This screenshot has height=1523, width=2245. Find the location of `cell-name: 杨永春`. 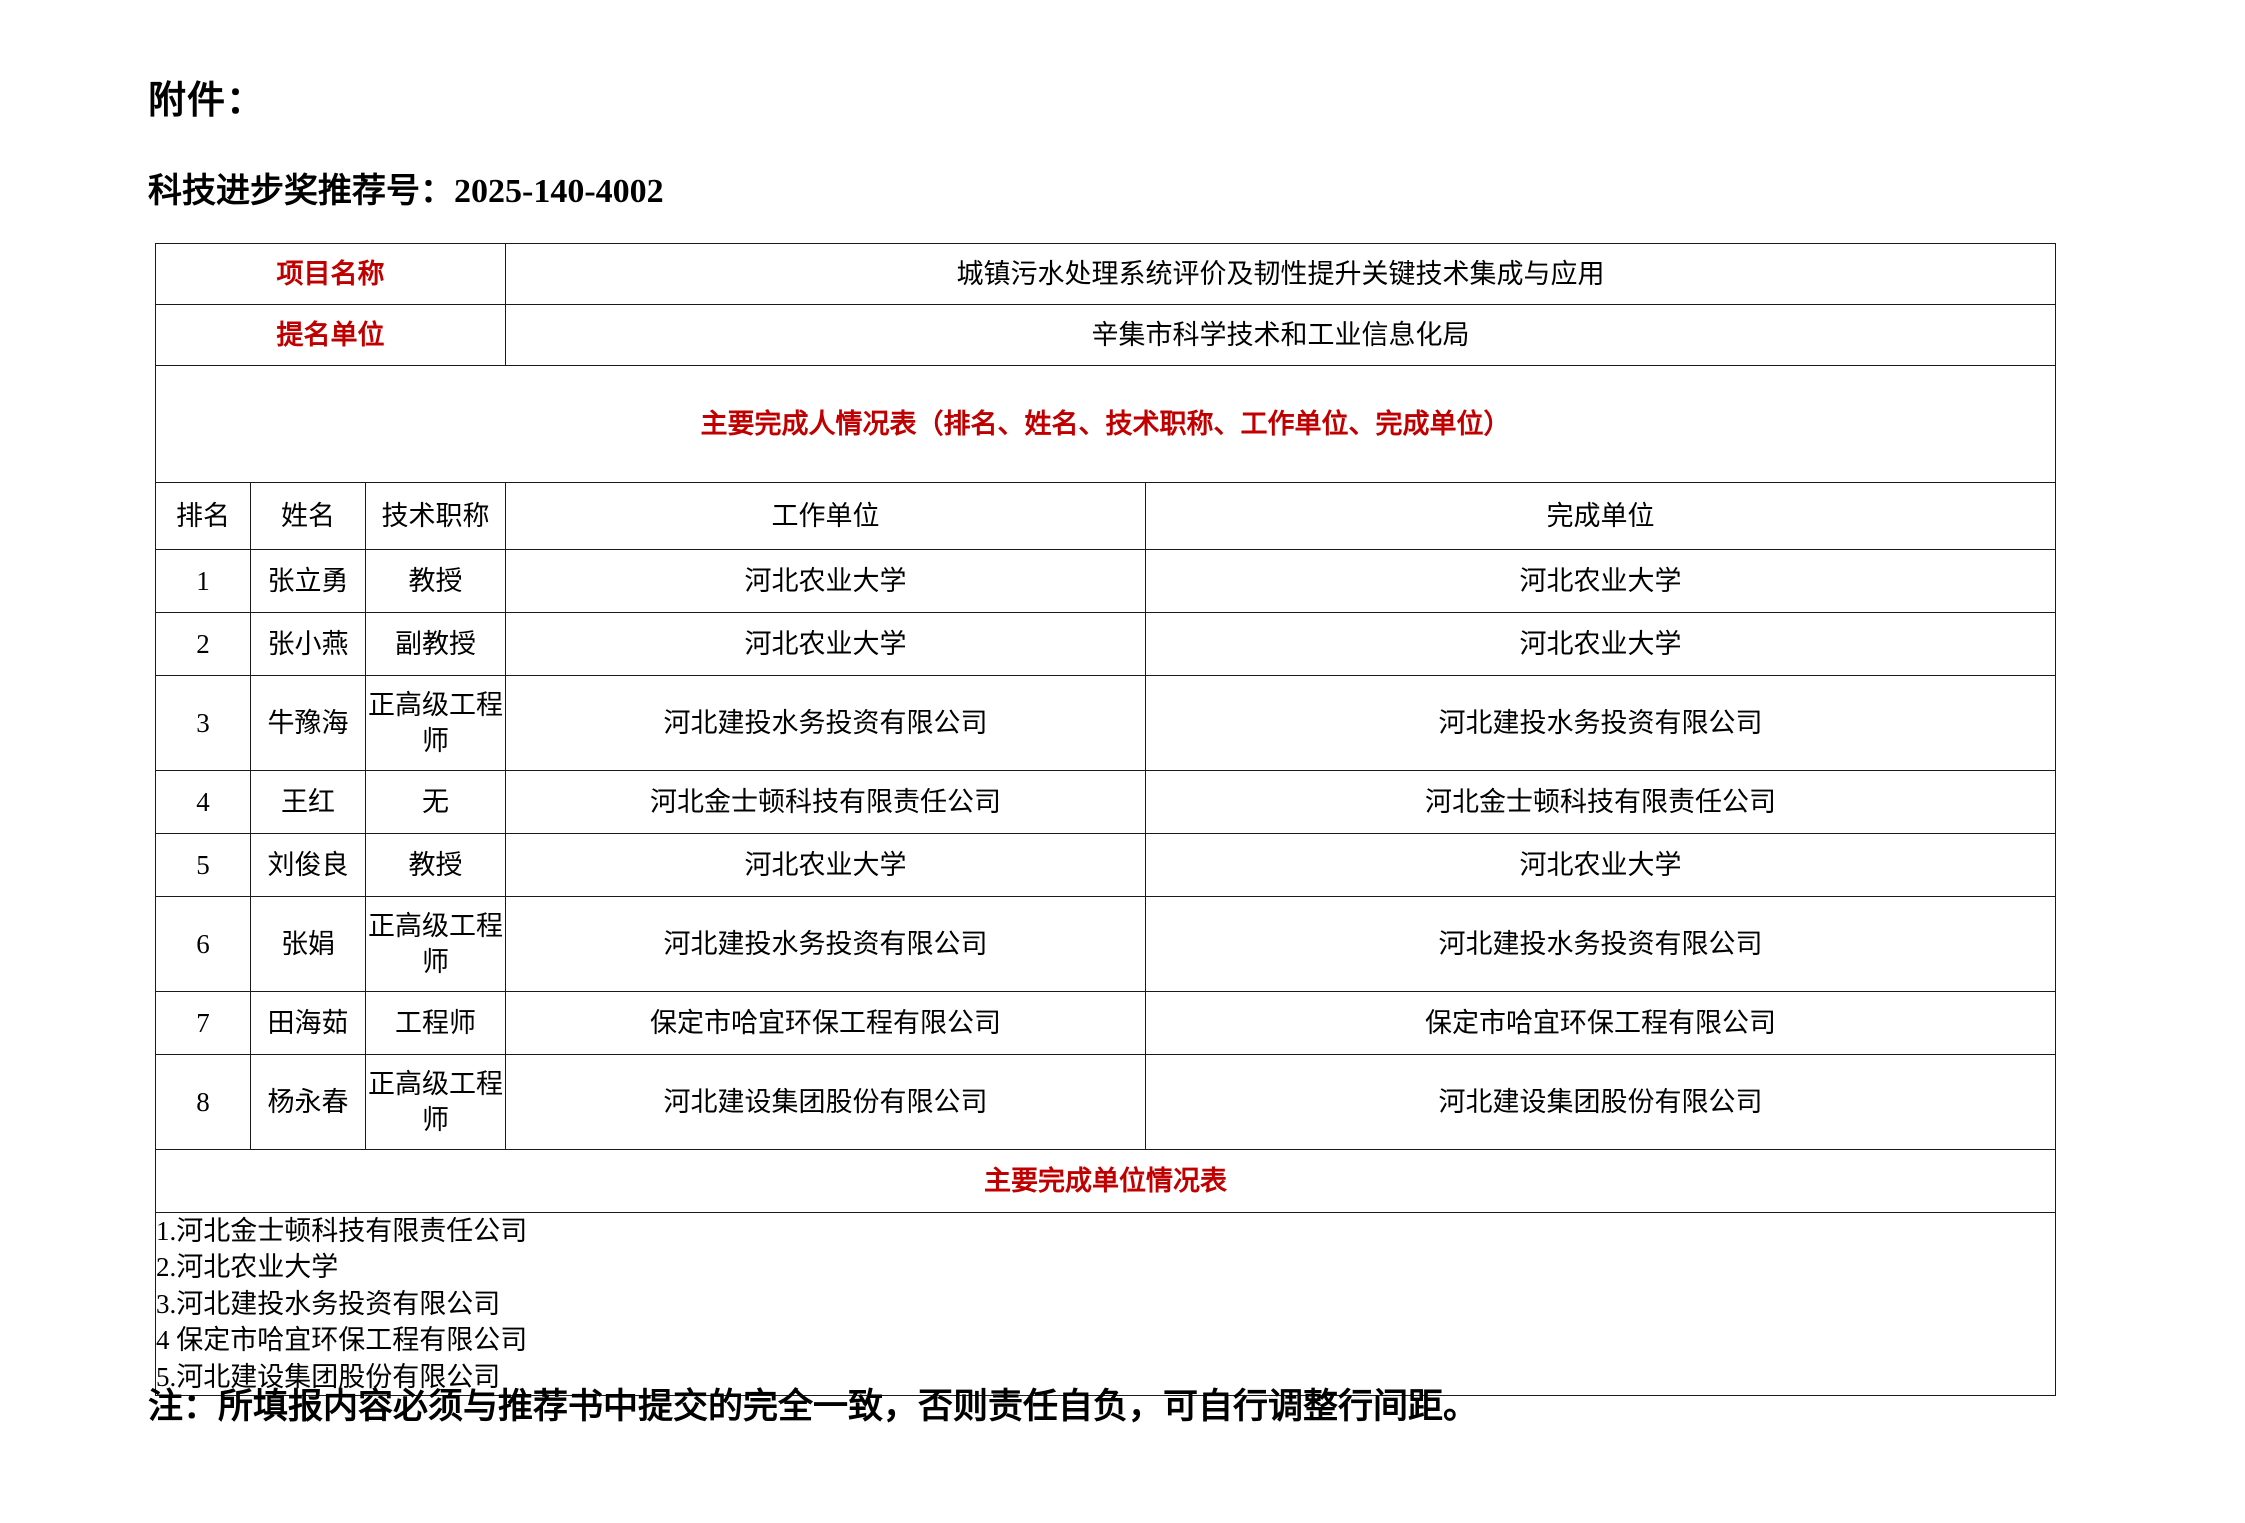

cell-name: 杨永春 is located at coordinates (308, 1102).